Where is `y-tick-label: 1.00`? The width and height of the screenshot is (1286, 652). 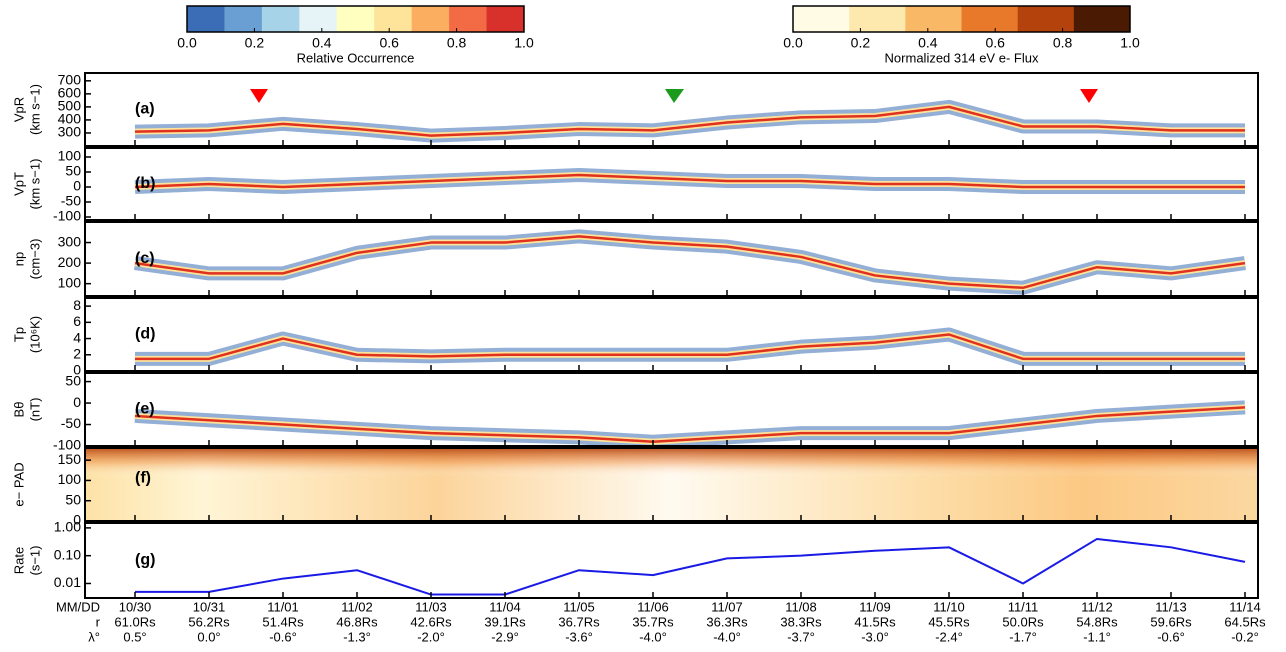 y-tick-label: 1.00 is located at coordinates (67, 527).